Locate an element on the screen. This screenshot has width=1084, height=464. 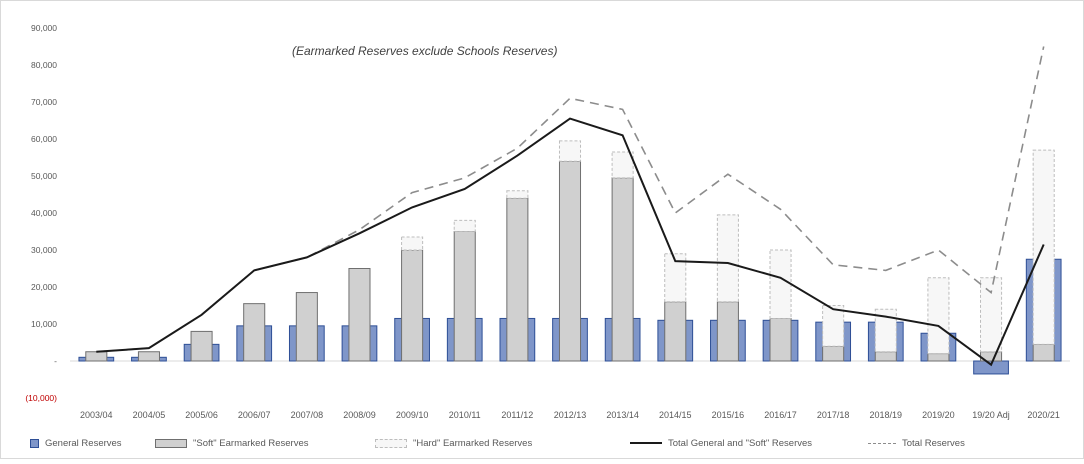
legend-item-hard: "Hard" Earmarked Reserves is located at coordinates (453, 443).